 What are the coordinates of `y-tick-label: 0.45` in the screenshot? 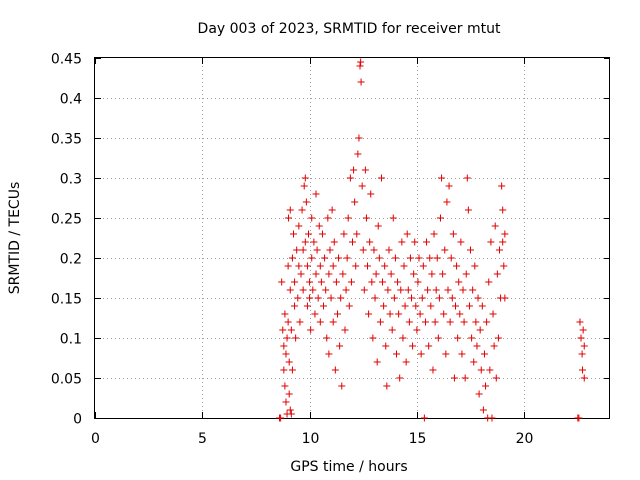 It's located at (66, 60).